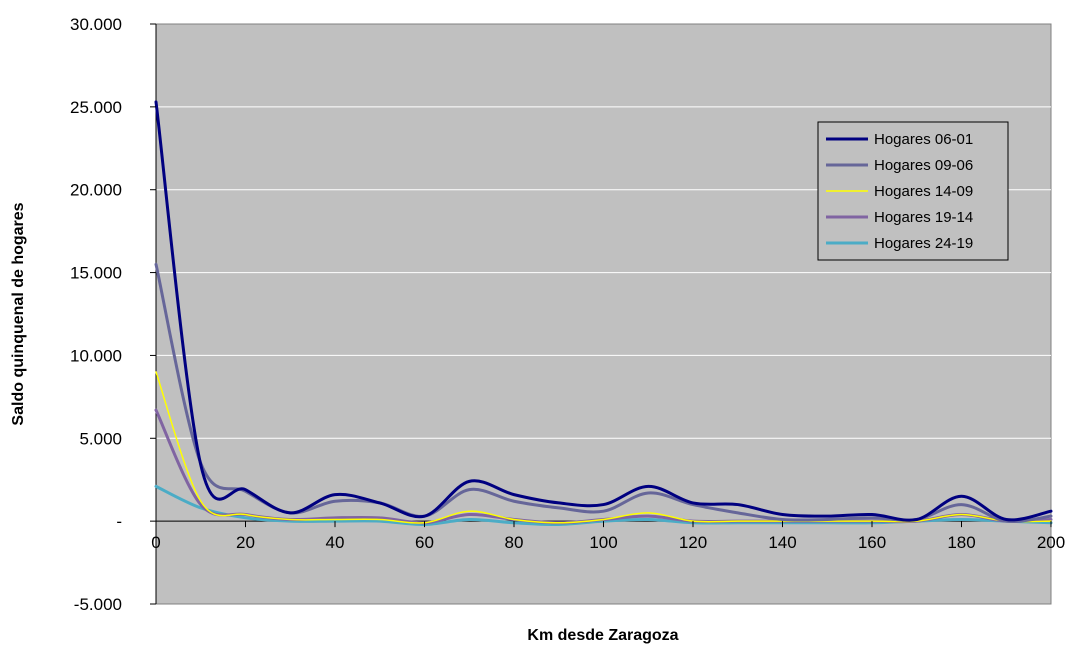 The height and width of the screenshot is (650, 1075). What do you see at coordinates (923, 165) in the screenshot?
I see `legend-label: Hogares 09-06` at bounding box center [923, 165].